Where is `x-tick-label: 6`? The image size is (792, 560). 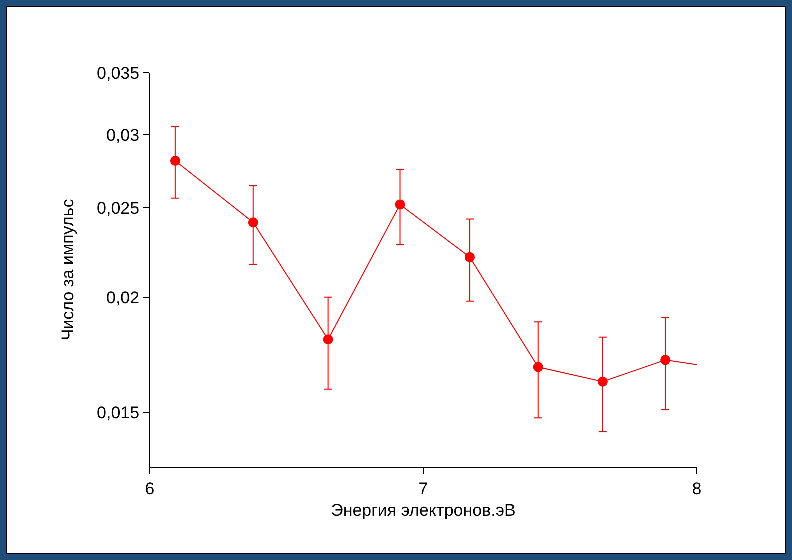 x-tick-label: 6 is located at coordinates (150, 488).